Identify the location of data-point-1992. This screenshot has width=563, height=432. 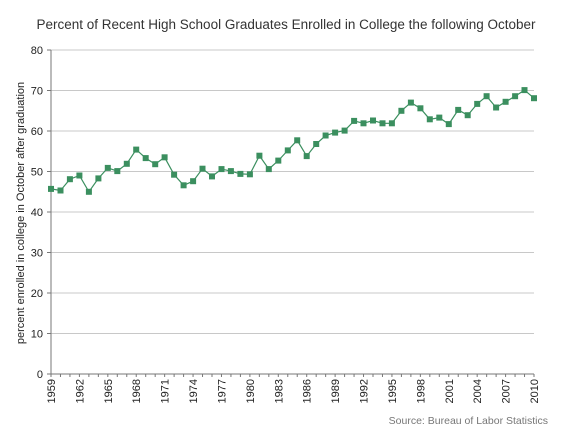
(363, 123).